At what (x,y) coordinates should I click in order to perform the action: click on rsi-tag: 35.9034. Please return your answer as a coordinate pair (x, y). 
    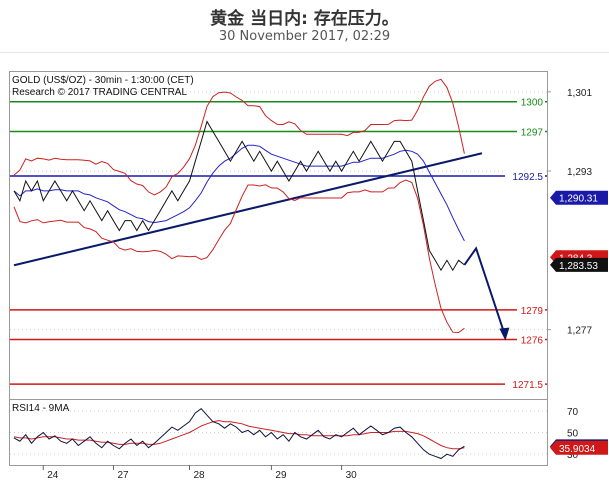
    Looking at the image, I should click on (577, 449).